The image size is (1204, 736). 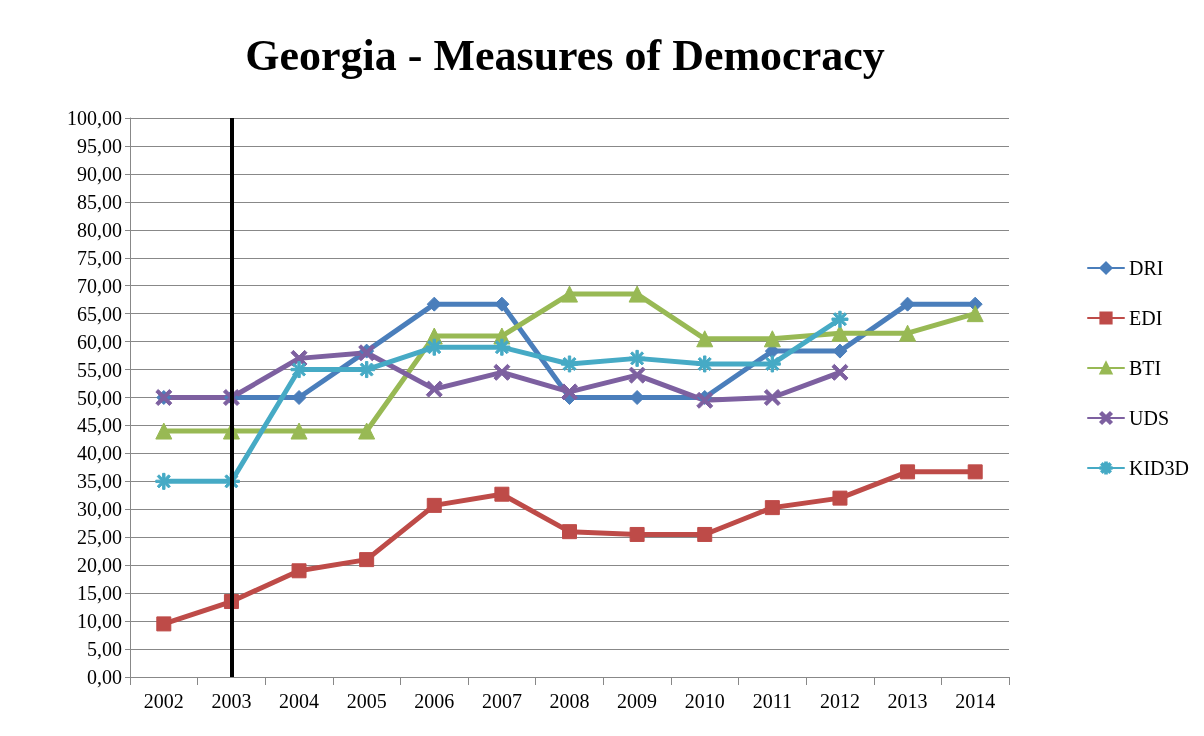 What do you see at coordinates (99, 537) in the screenshot?
I see `y-tick-label: 25,00` at bounding box center [99, 537].